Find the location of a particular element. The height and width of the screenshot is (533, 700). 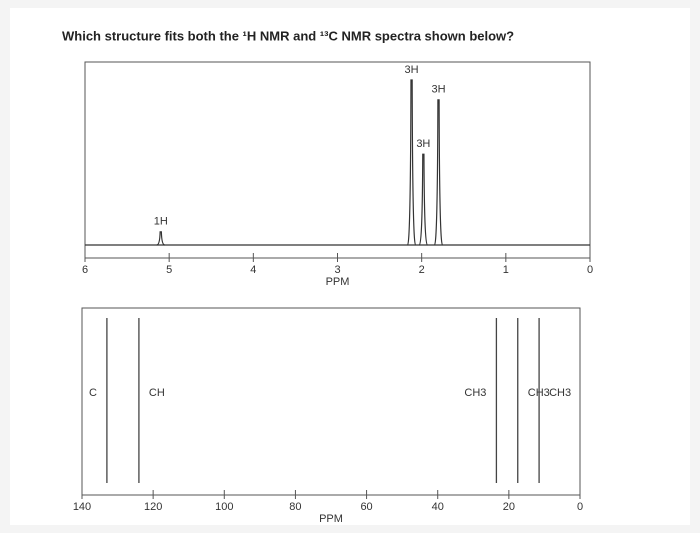

peak-label: 1H is located at coordinates (161, 222).